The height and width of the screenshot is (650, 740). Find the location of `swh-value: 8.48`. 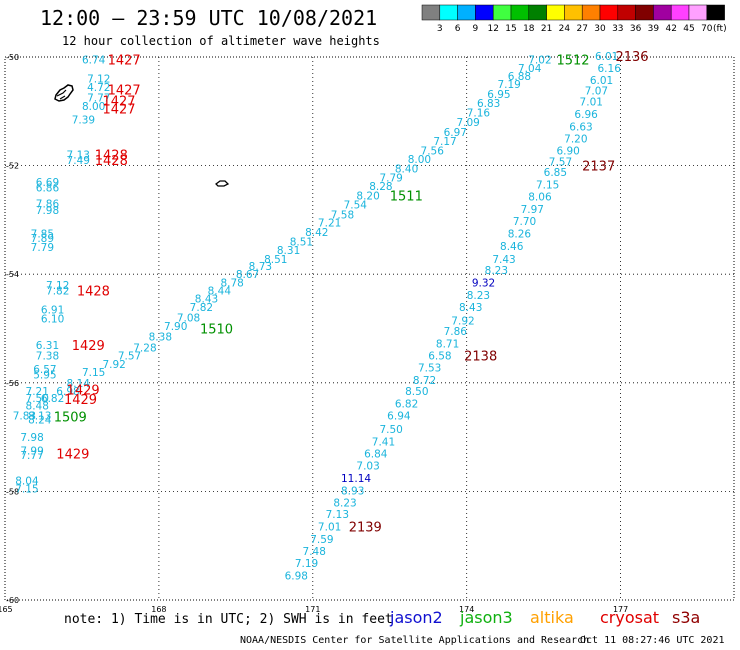

swh-value: 8.48 is located at coordinates (37, 407).